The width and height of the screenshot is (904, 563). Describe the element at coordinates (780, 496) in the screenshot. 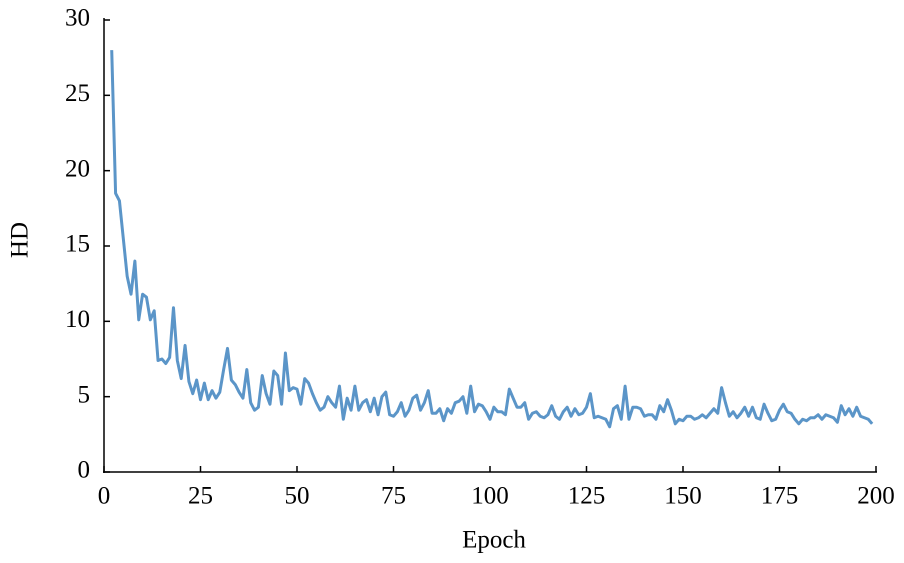

I see `x-tick-label: 175` at that location.